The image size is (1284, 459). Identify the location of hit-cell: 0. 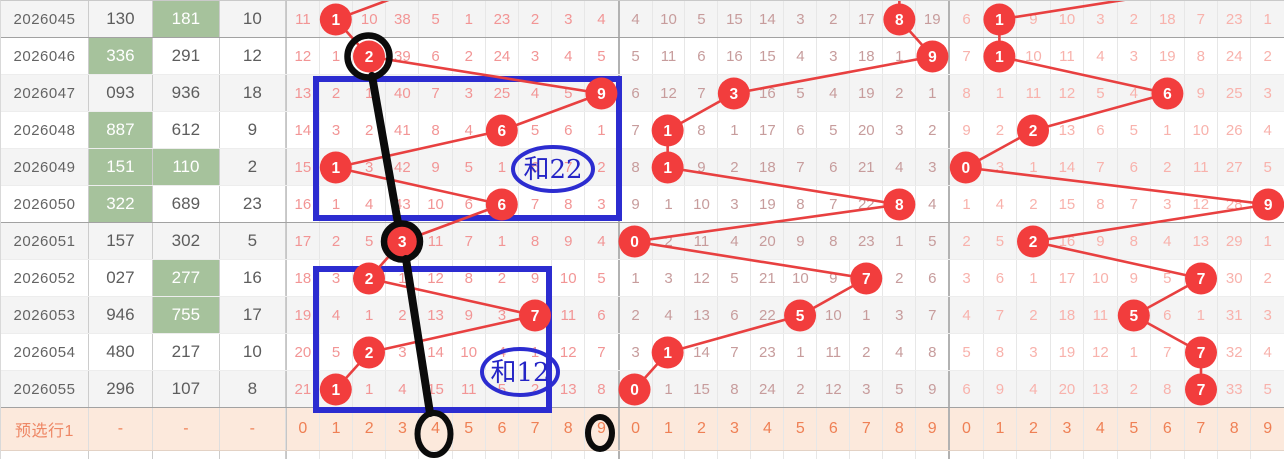
(636, 389).